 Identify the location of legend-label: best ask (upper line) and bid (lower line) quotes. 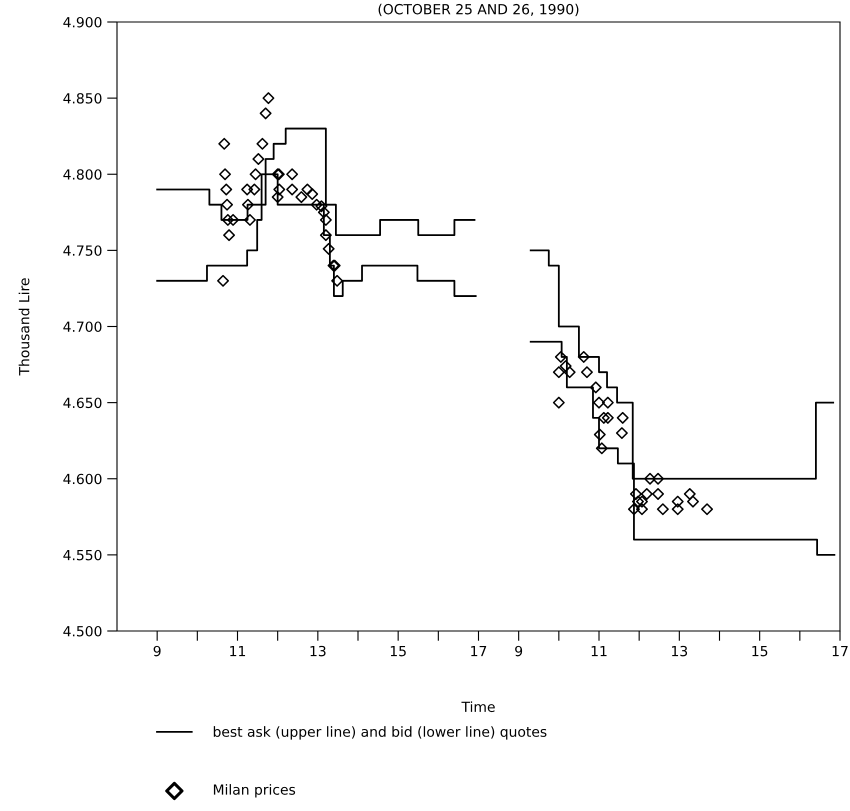
(380, 733).